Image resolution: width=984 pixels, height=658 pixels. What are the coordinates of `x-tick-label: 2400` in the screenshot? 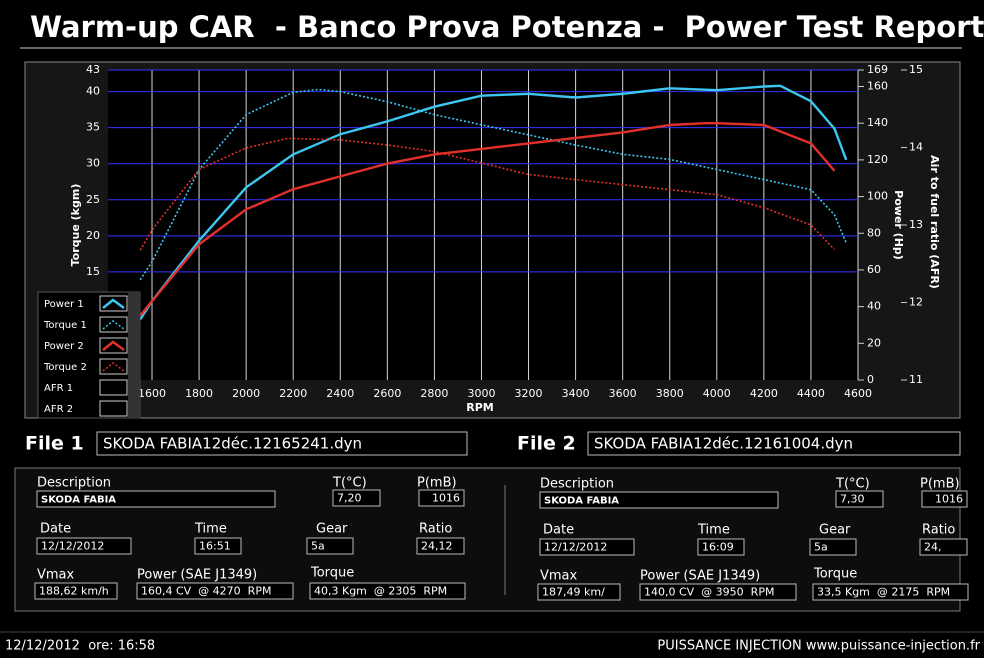 It's located at (340, 393).